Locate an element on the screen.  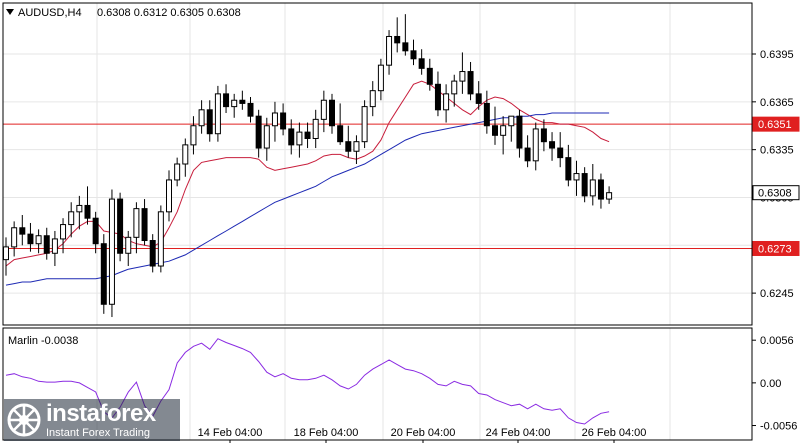
x-tick-label: 14 Feb 04:00 is located at coordinates (230, 433).